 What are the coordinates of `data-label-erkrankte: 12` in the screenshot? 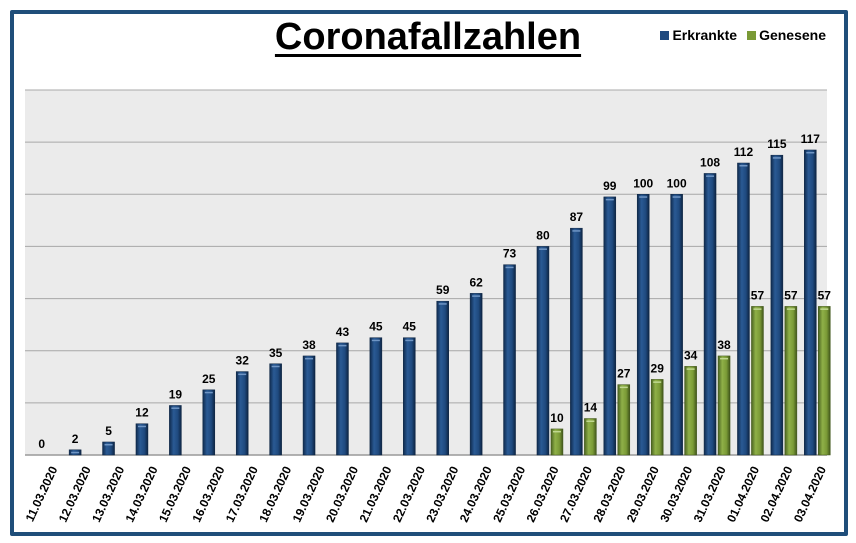 It's located at (142, 413).